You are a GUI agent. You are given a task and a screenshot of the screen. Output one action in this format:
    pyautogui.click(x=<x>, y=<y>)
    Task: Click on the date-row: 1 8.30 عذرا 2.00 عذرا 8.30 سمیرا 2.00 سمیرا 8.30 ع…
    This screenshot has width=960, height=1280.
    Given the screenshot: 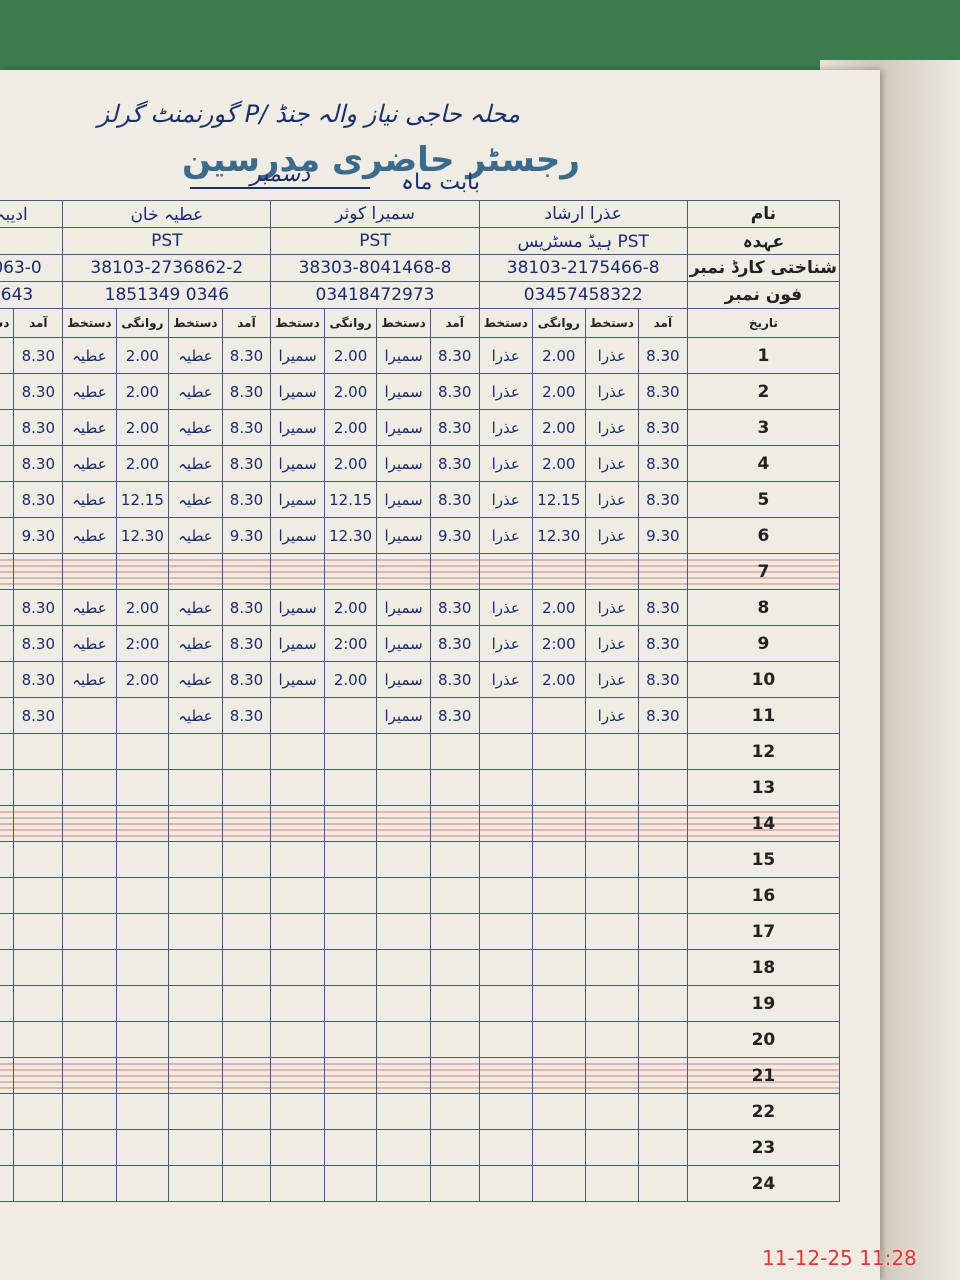 What is the action you would take?
    pyautogui.click(x=420, y=355)
    